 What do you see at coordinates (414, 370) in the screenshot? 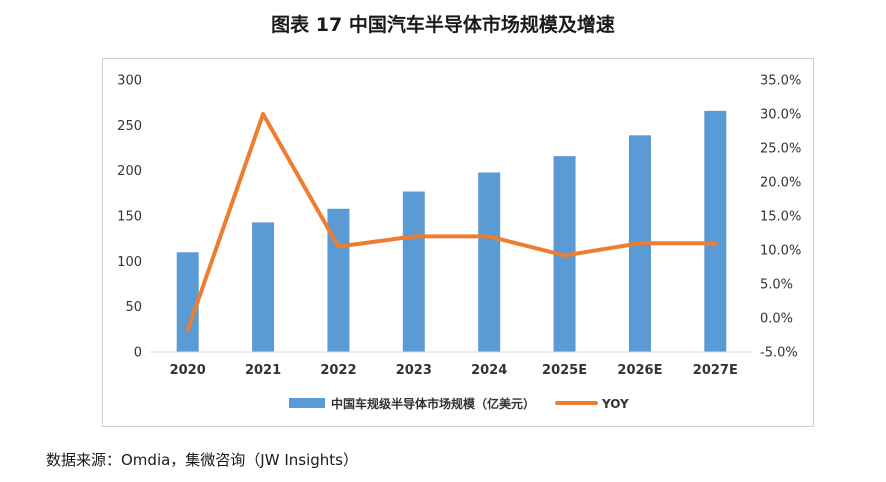
I see `x-tick-label: 2023` at bounding box center [414, 370].